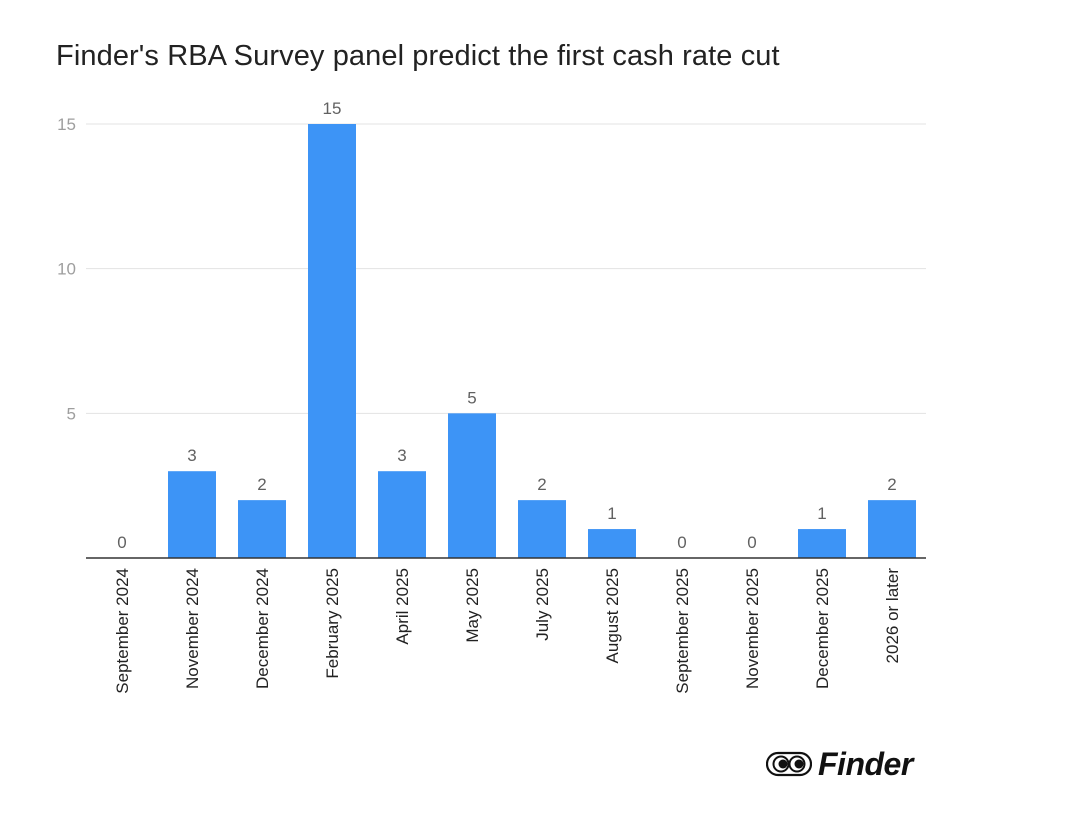 The height and width of the screenshot is (824, 1078). I want to click on finder-eyes-icon, so click(789, 764).